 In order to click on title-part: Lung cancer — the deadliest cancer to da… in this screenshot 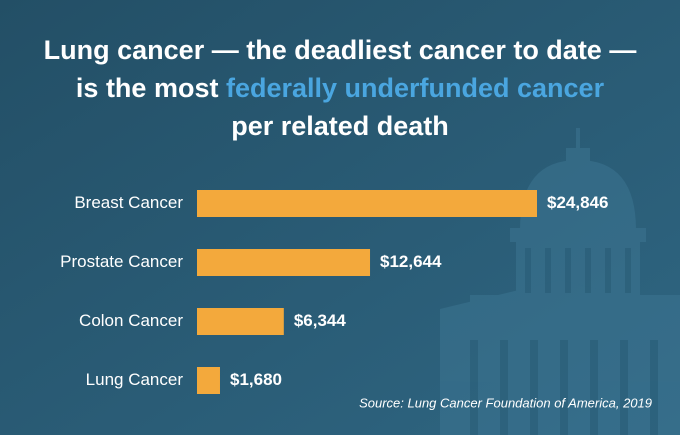, I will do `click(340, 50)`.